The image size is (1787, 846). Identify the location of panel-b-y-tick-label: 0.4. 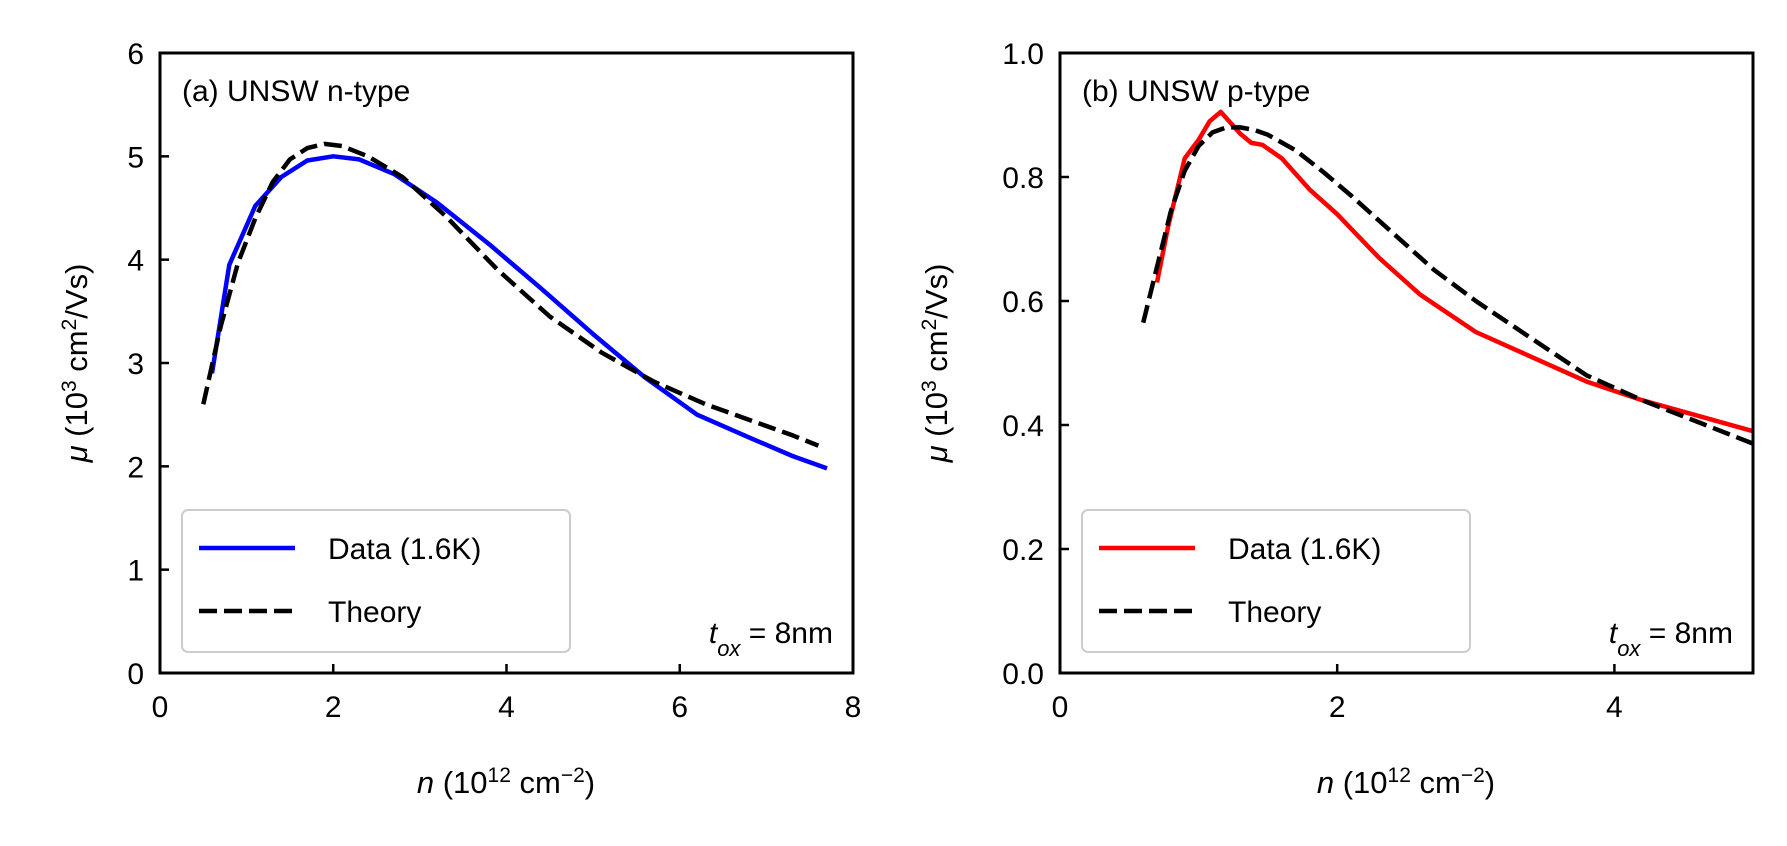
(1023, 426).